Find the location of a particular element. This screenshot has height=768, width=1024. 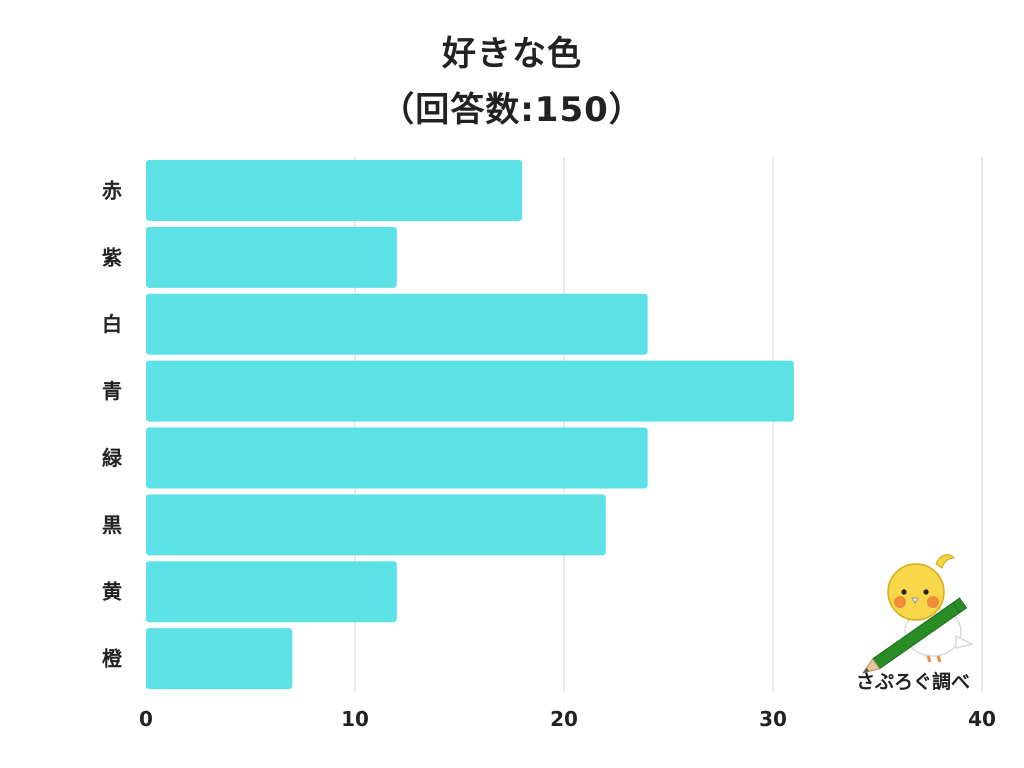

x-tick-label: 30 is located at coordinates (773, 719).